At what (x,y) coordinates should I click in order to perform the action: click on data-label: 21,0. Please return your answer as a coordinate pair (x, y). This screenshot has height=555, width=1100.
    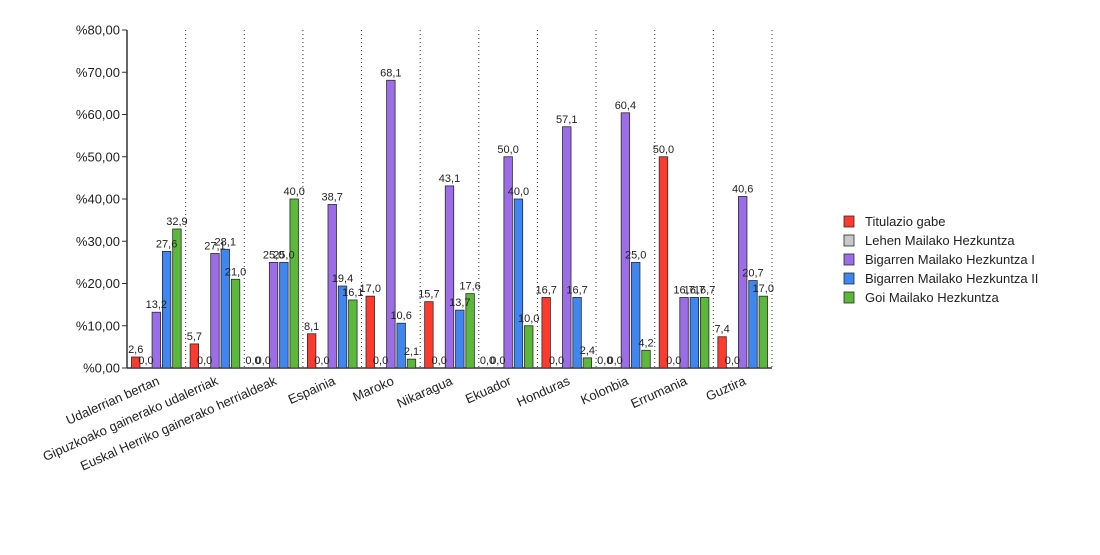
    Looking at the image, I should click on (235, 272).